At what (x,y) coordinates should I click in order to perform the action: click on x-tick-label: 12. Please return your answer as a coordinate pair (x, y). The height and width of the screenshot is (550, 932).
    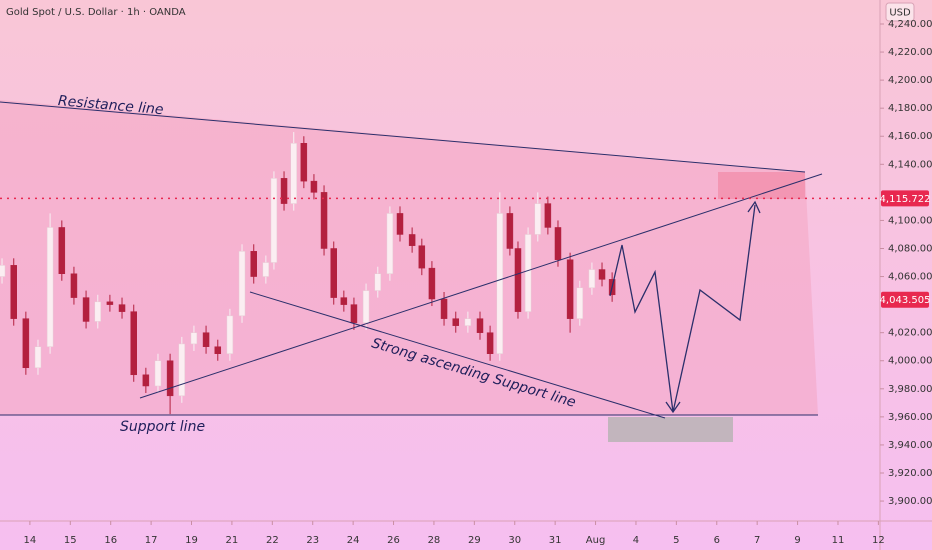
    Looking at the image, I should click on (878, 540).